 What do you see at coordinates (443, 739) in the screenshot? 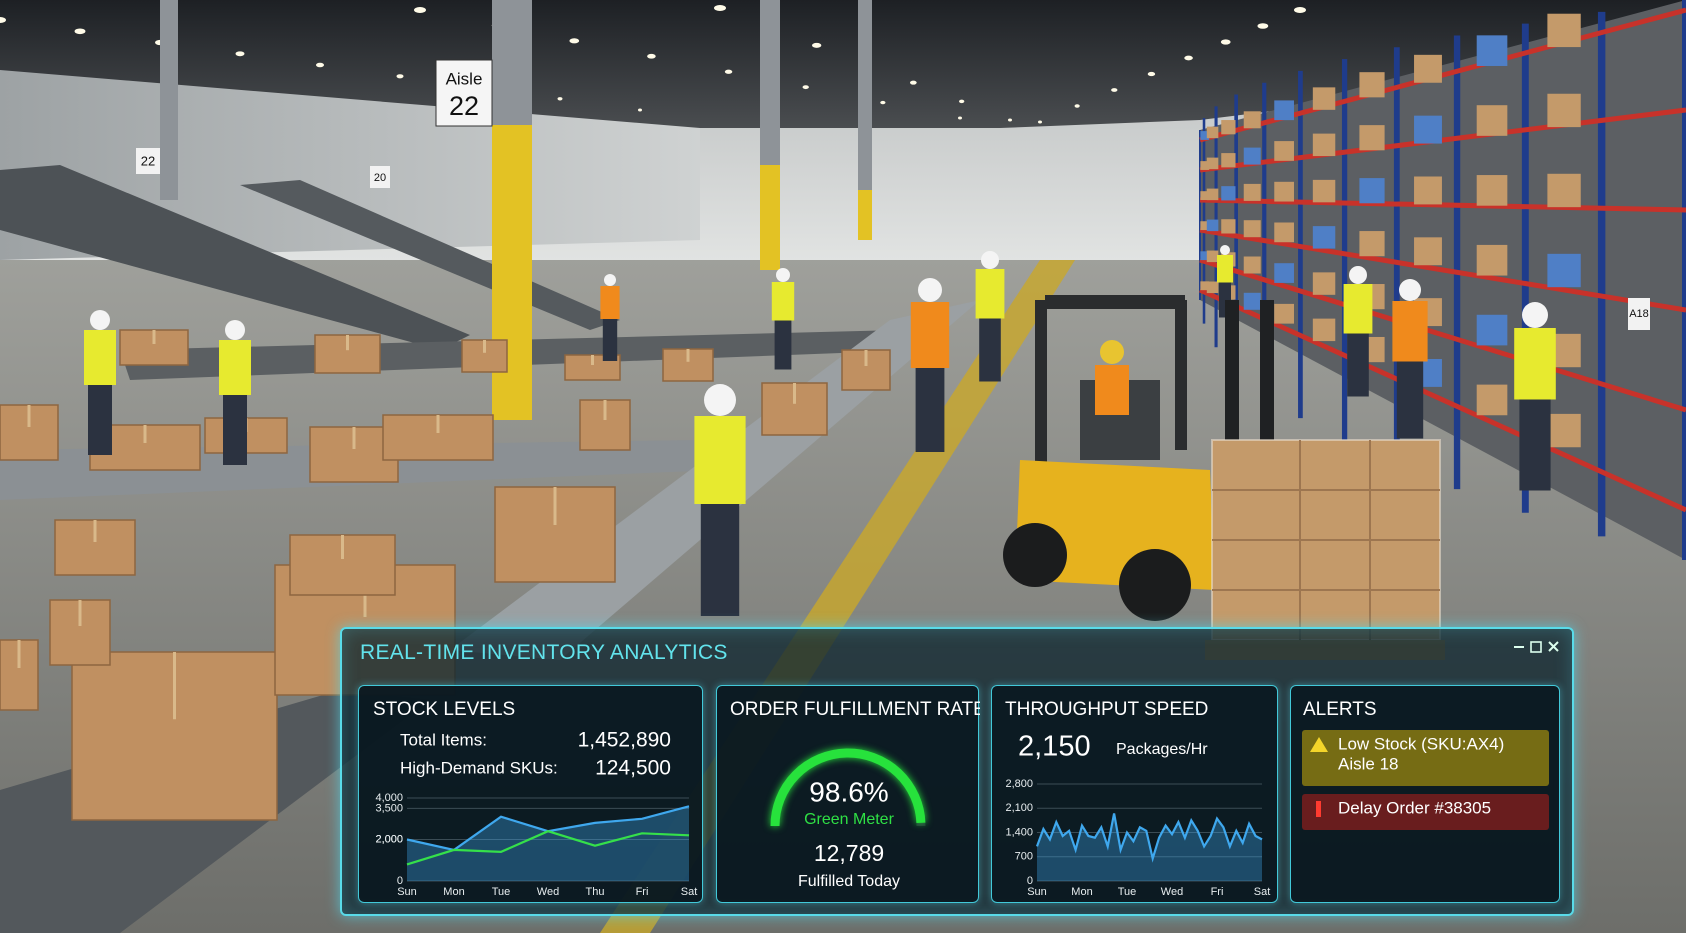
I see `stat-label: Total Items:` at bounding box center [443, 739].